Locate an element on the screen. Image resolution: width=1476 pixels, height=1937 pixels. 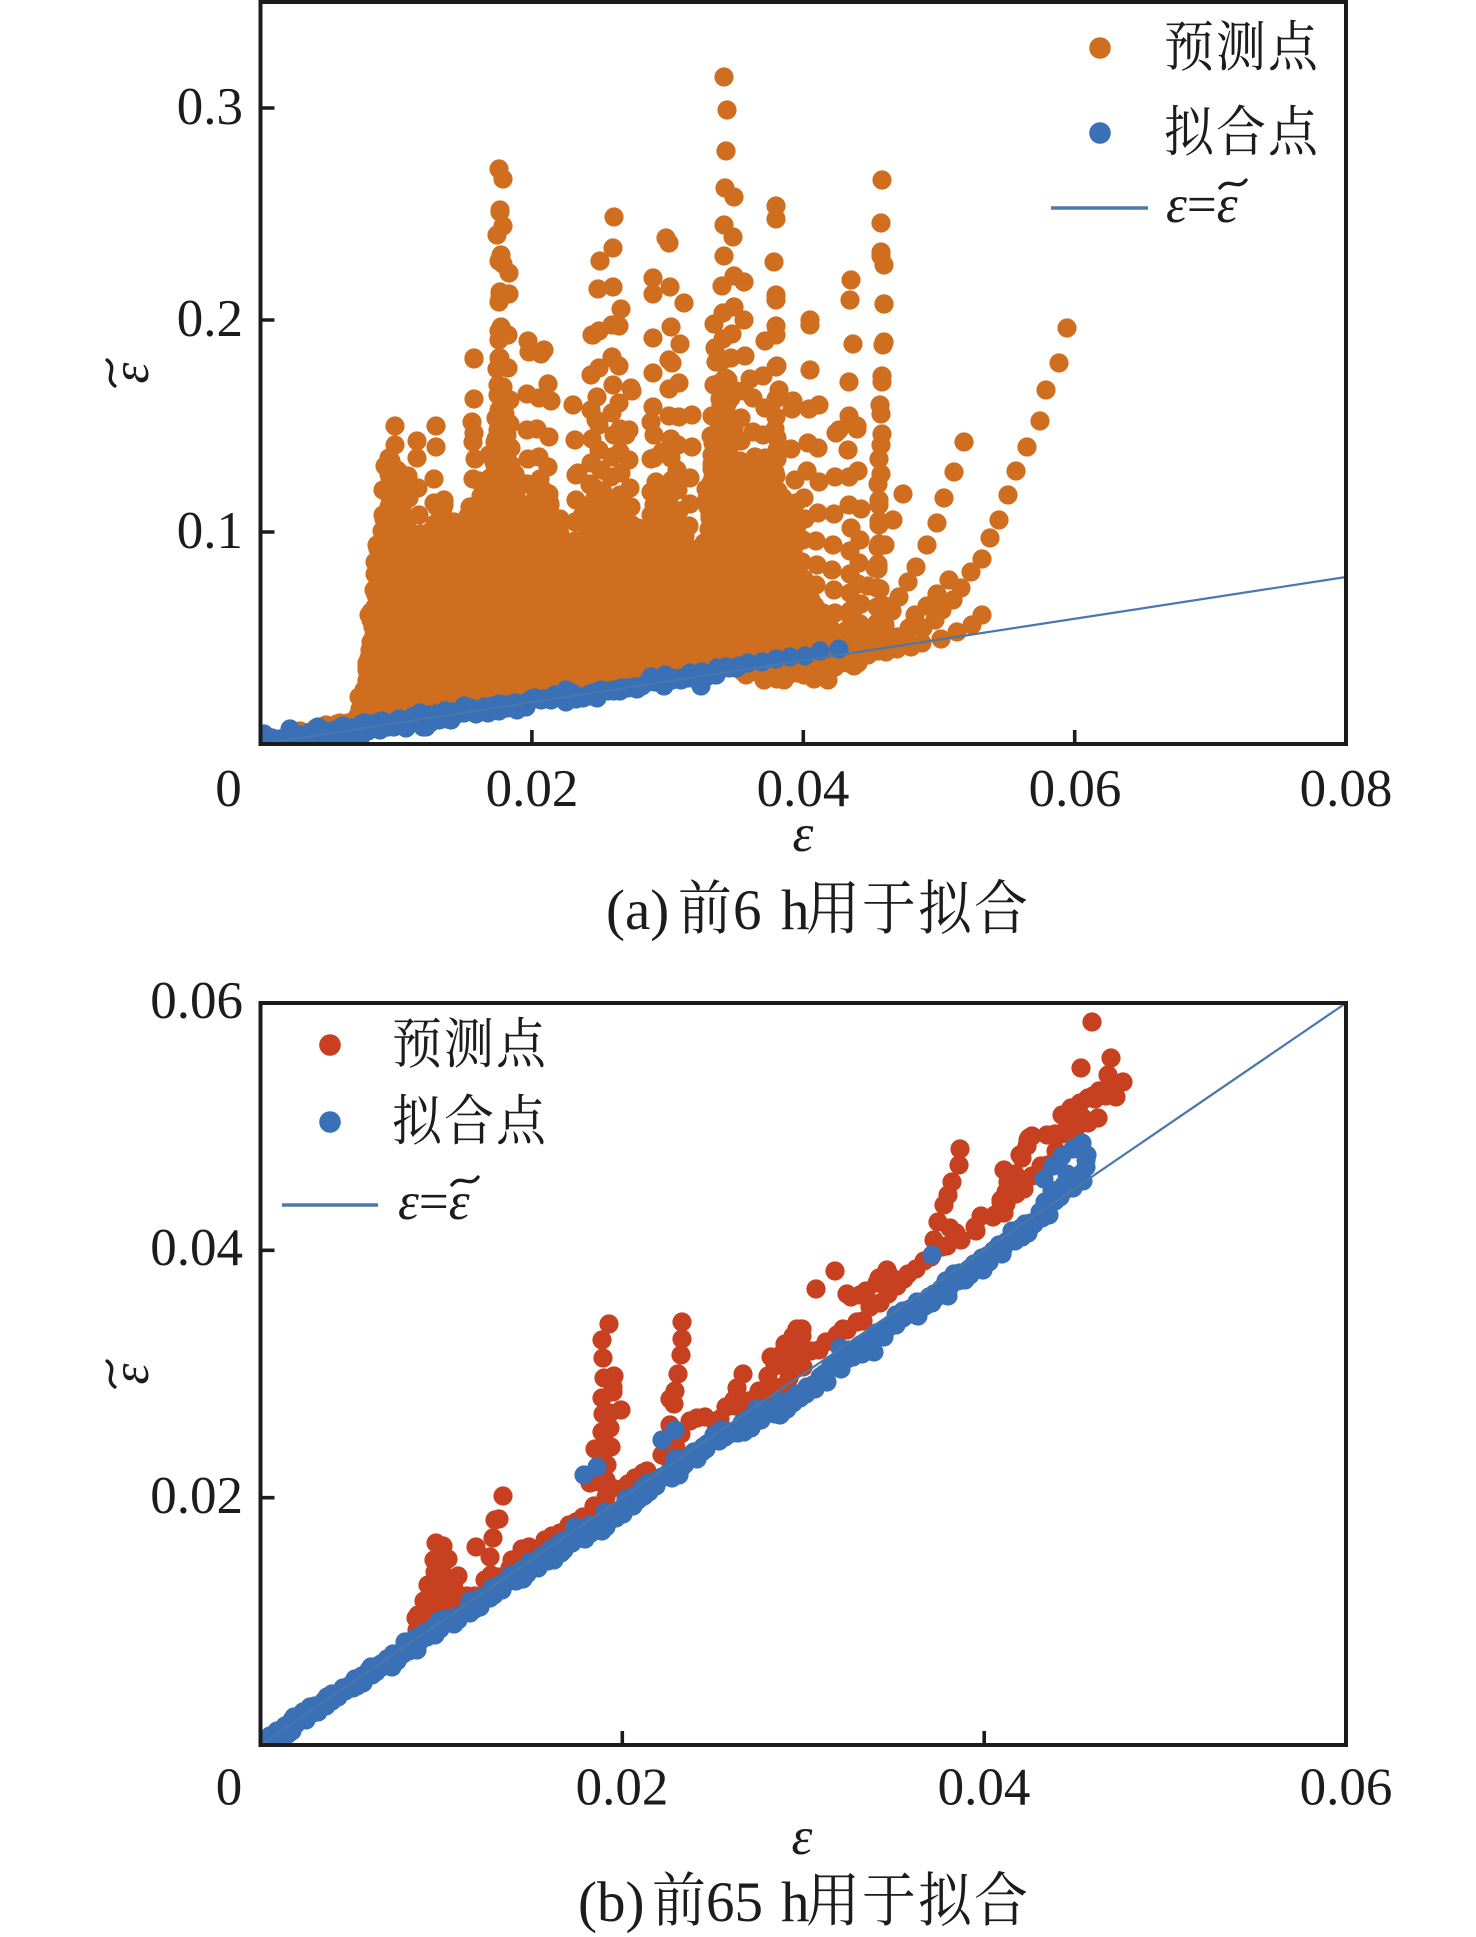
svg-text: 65 is located at coordinates (734, 1902).